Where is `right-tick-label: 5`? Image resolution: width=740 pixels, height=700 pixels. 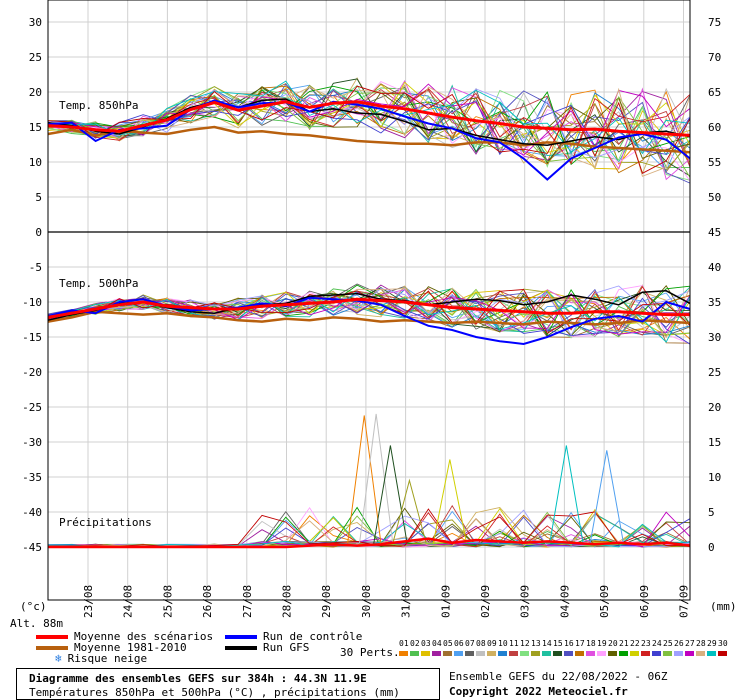
right-tick-label: 5 is located at coordinates (711, 512).